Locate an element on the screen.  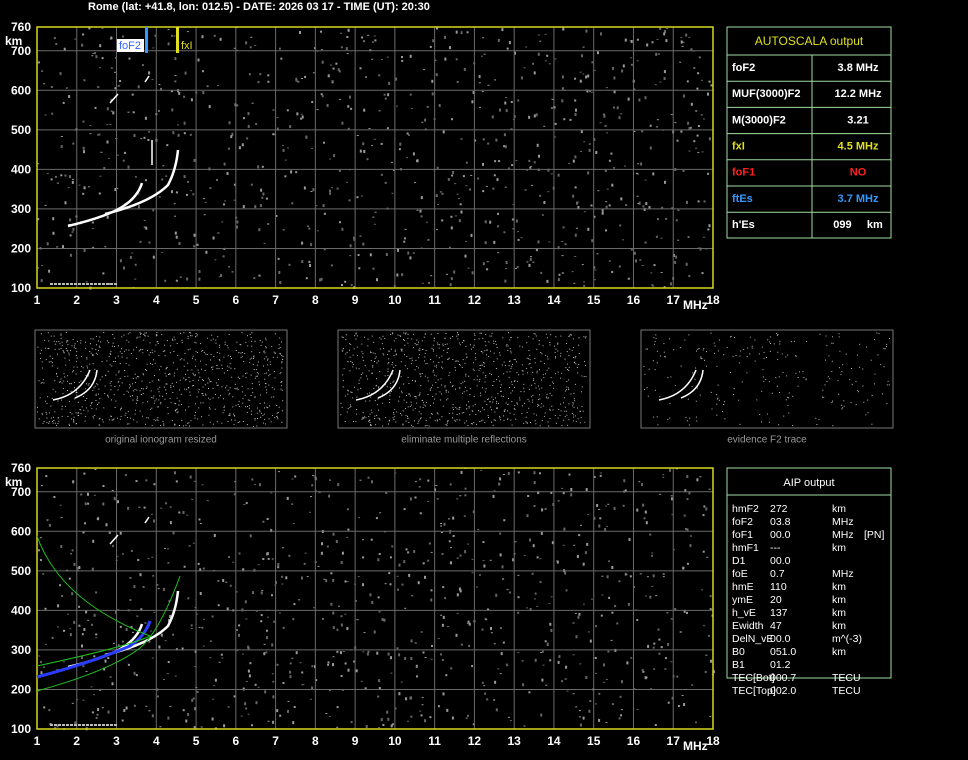
row-value: 3.21 is located at coordinates (857, 120).